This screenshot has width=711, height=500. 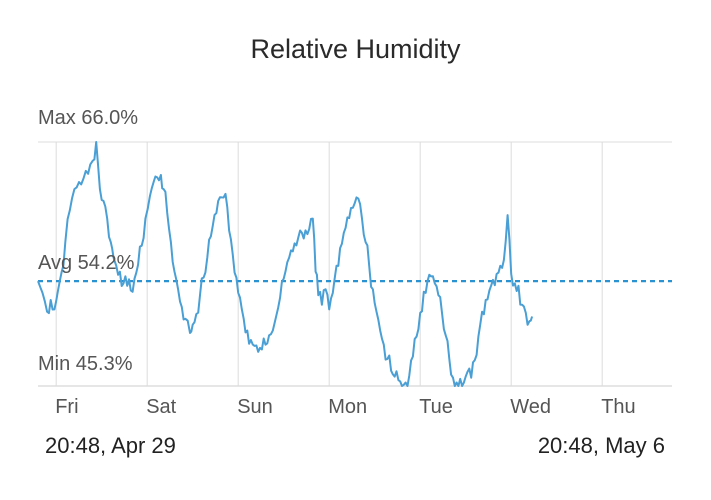 I want to click on x-tick-label: Tue, so click(x=436, y=407).